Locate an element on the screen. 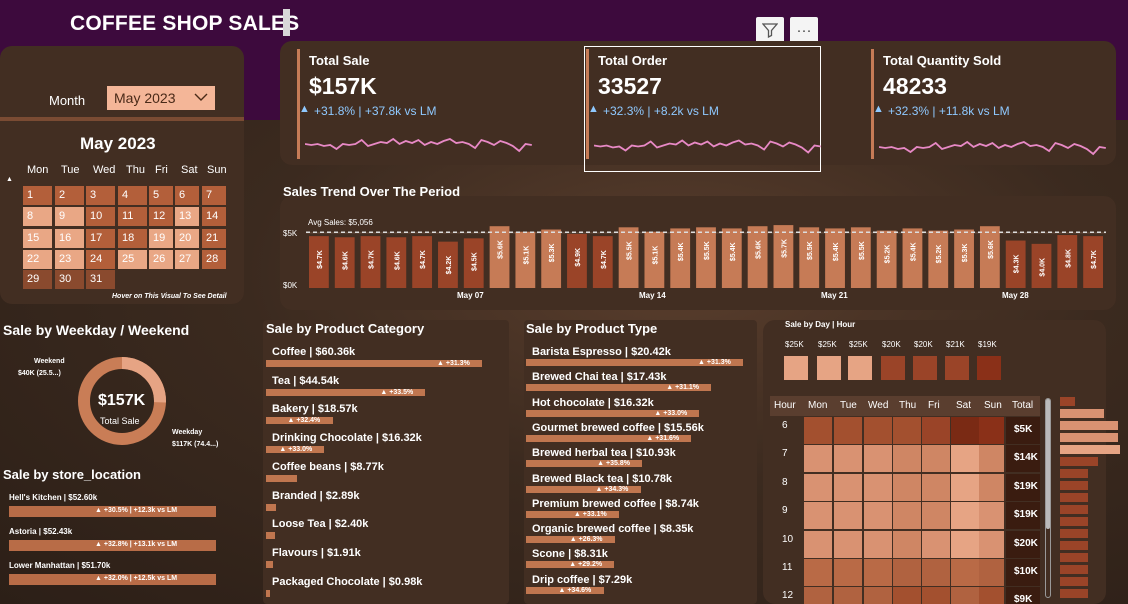 The height and width of the screenshot is (604, 1128). weekday-weekend-donut is located at coordinates (122, 401).